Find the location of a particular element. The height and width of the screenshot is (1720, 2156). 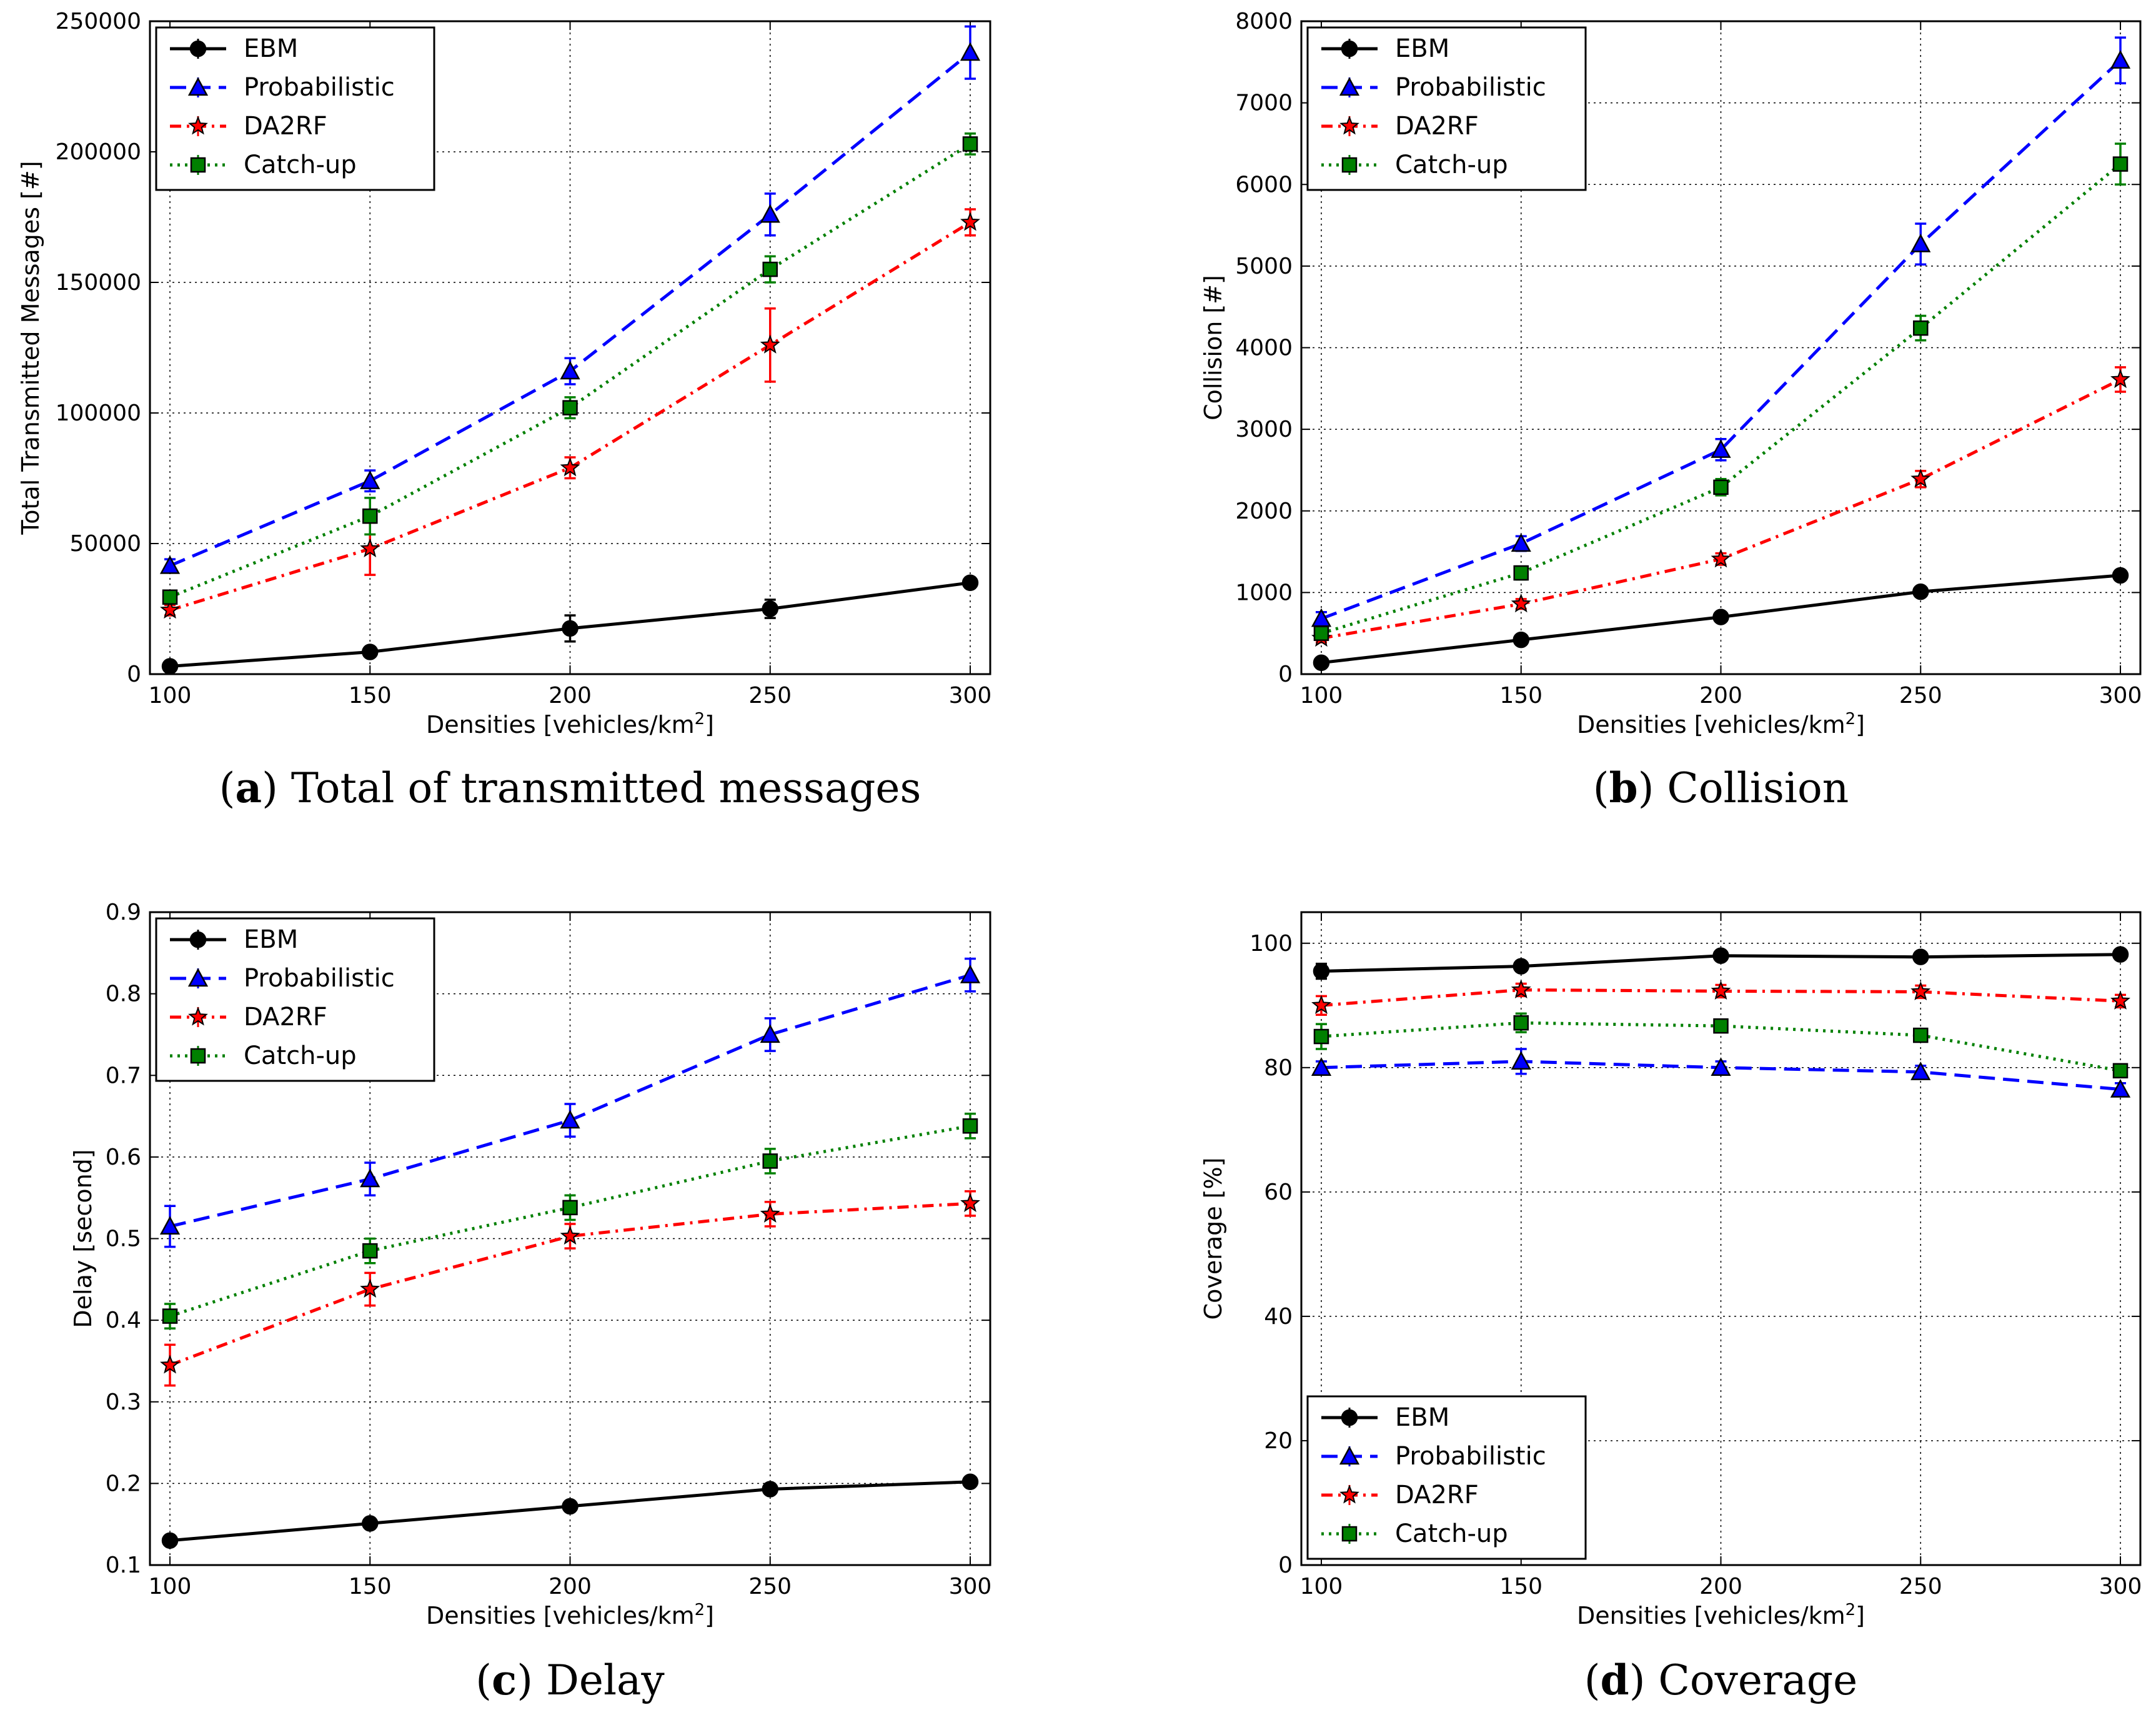

y-tick-label: 50000 is located at coordinates (105, 544).